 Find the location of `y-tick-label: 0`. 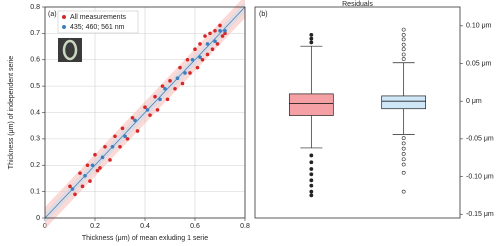

y-tick-label: 0 is located at coordinates (38, 218).